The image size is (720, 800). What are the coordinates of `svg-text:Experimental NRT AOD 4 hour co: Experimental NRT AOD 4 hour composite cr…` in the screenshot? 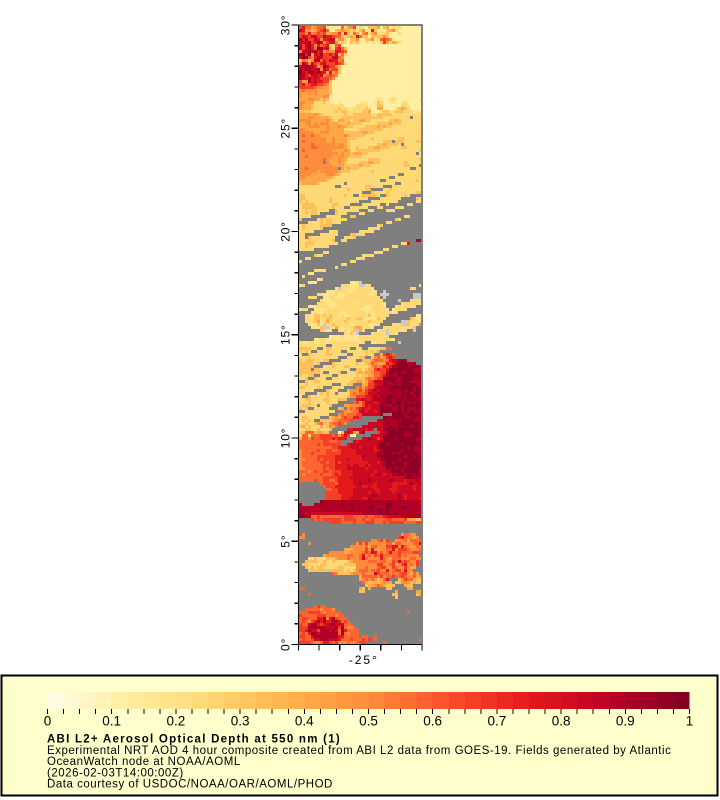 It's located at (359, 751).